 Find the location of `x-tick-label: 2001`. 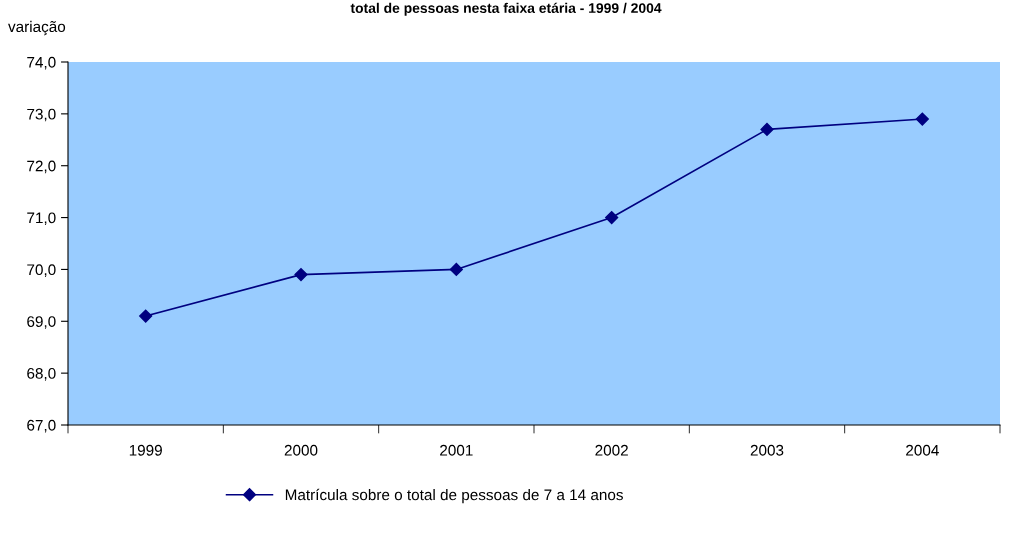

x-tick-label: 2001 is located at coordinates (456, 450).